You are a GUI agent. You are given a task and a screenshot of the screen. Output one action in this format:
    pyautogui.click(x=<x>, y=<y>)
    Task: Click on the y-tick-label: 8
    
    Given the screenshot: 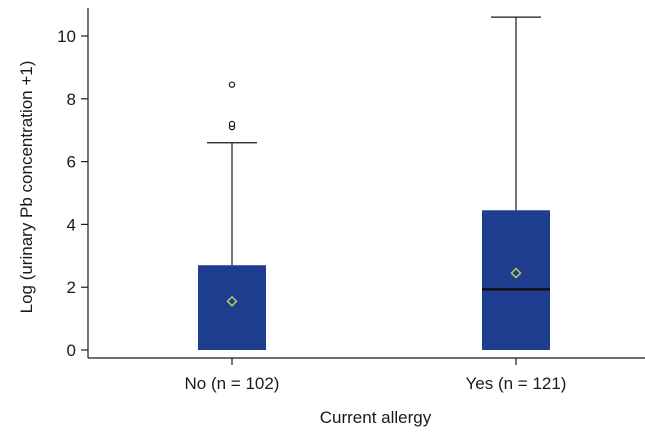 What is the action you would take?
    pyautogui.click(x=71, y=99)
    